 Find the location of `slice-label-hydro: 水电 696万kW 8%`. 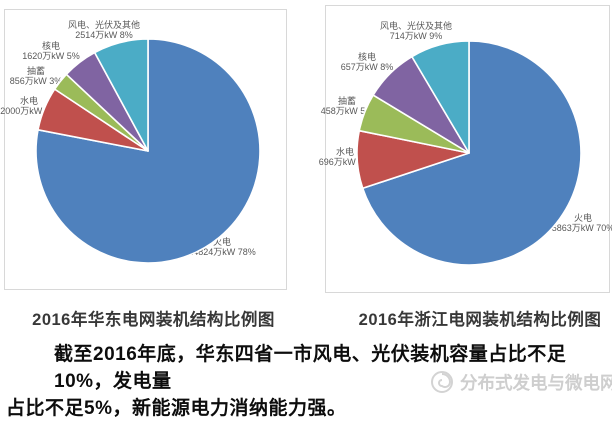

slice-label-hydro: 水电 696万kW 8% is located at coordinates (345, 157).